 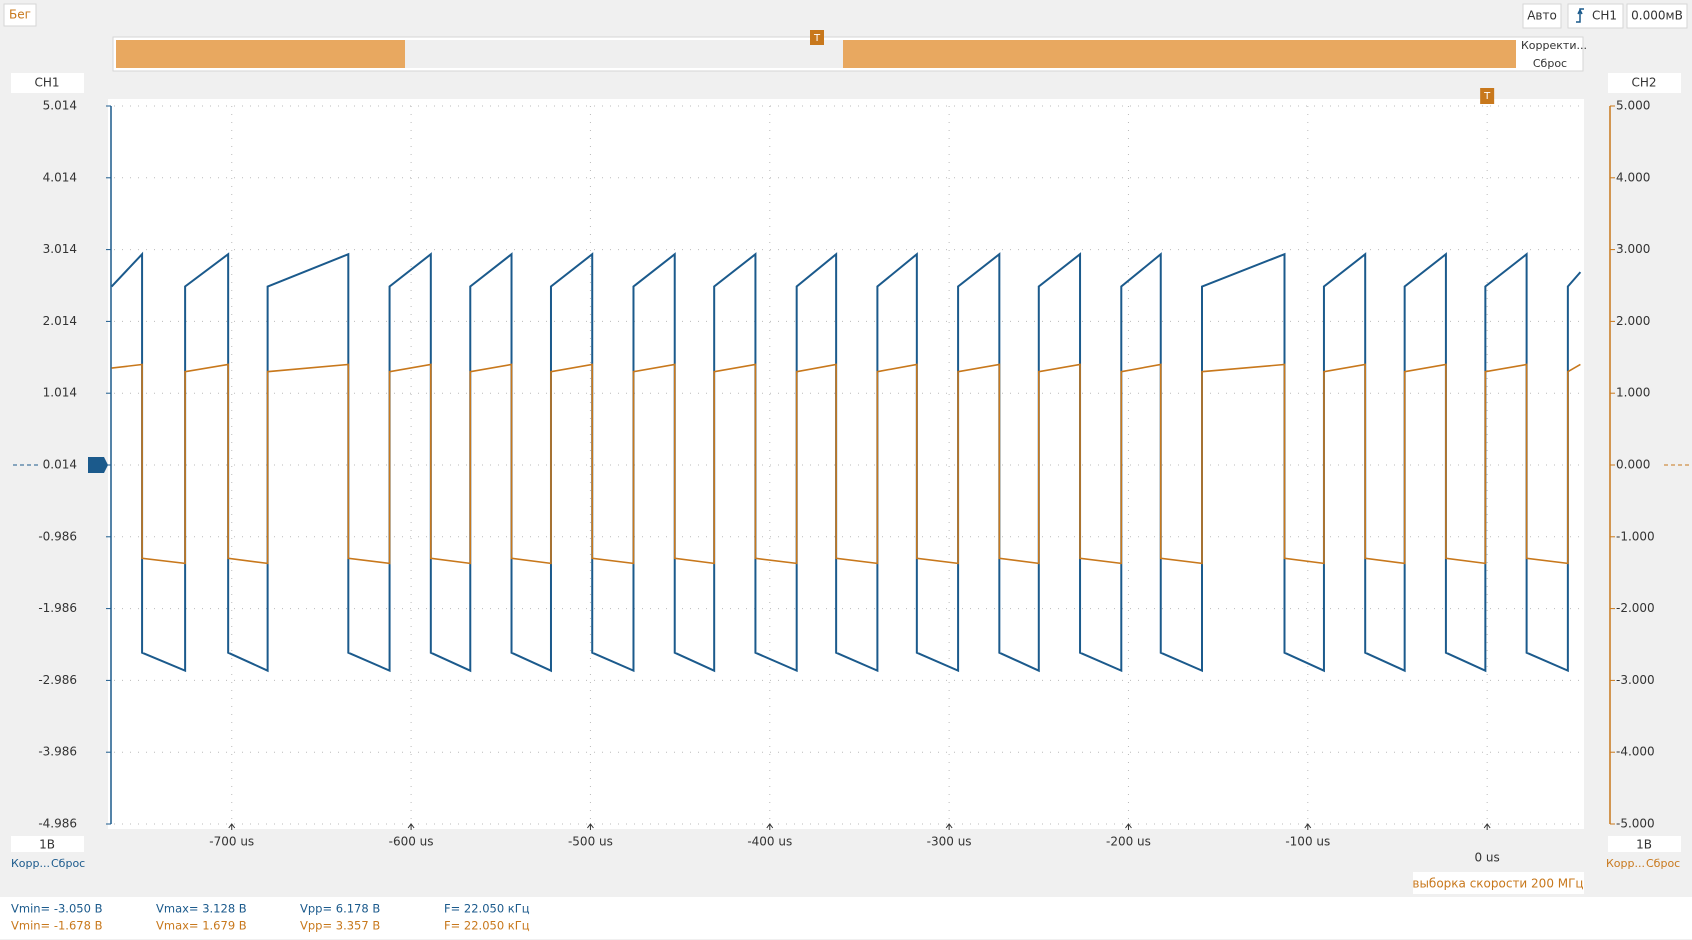 I want to click on ch1-name: CH1, so click(x=46, y=83).